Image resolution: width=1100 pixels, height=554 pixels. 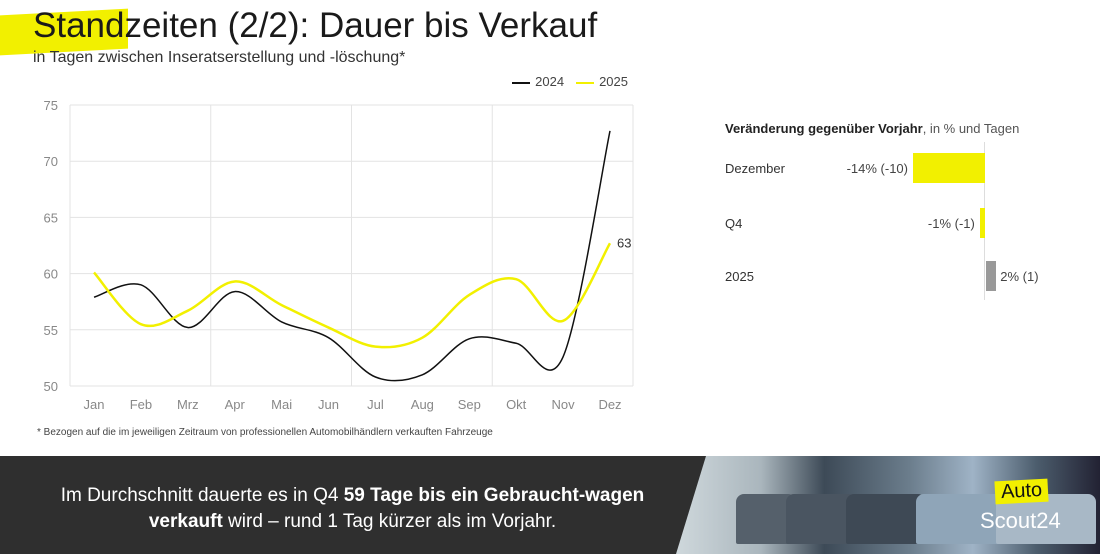 I want to click on legend-2025: 2025, so click(x=602, y=81).